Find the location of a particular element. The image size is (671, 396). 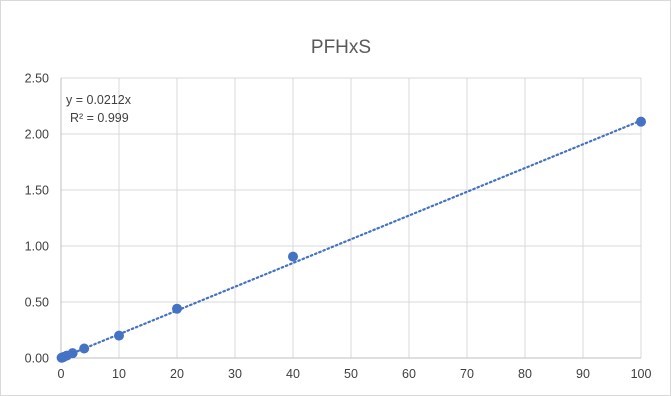

x-tick-label: 90 is located at coordinates (583, 374).